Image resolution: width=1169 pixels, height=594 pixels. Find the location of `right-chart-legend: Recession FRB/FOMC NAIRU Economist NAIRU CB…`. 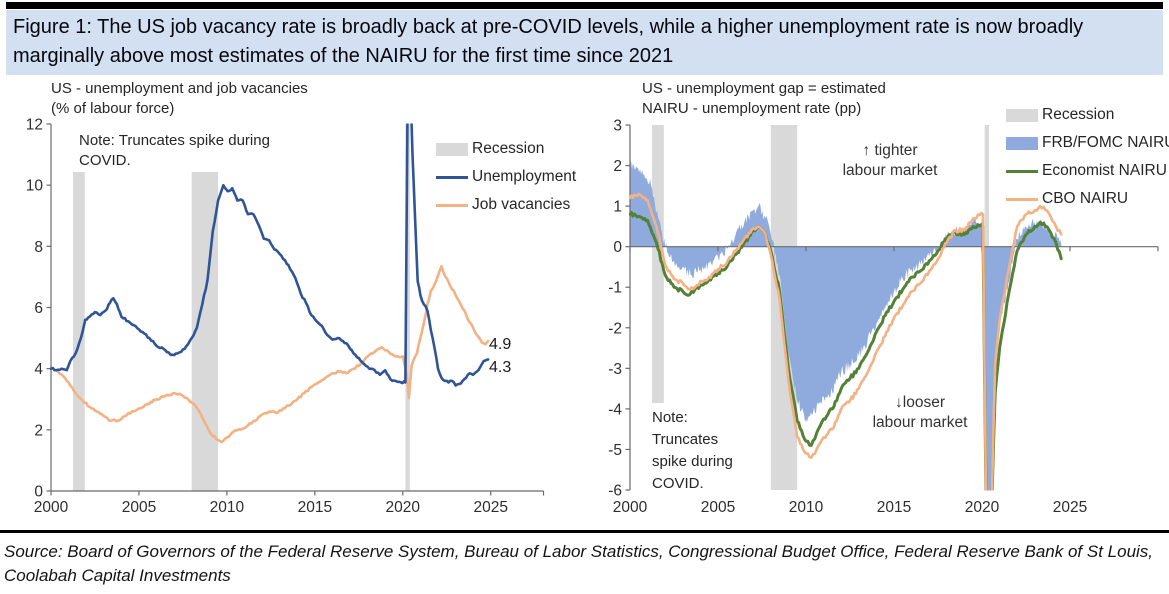

right-chart-legend: Recession FRB/FOMC NAIRU Economist NAIRU CB… is located at coordinates (1087, 161).